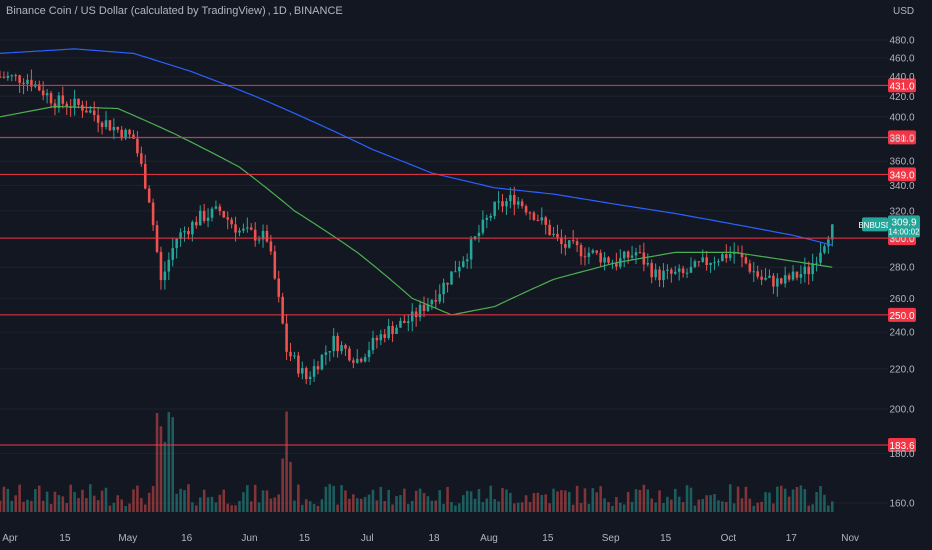  I want to click on level-label: 431.0, so click(901, 86).